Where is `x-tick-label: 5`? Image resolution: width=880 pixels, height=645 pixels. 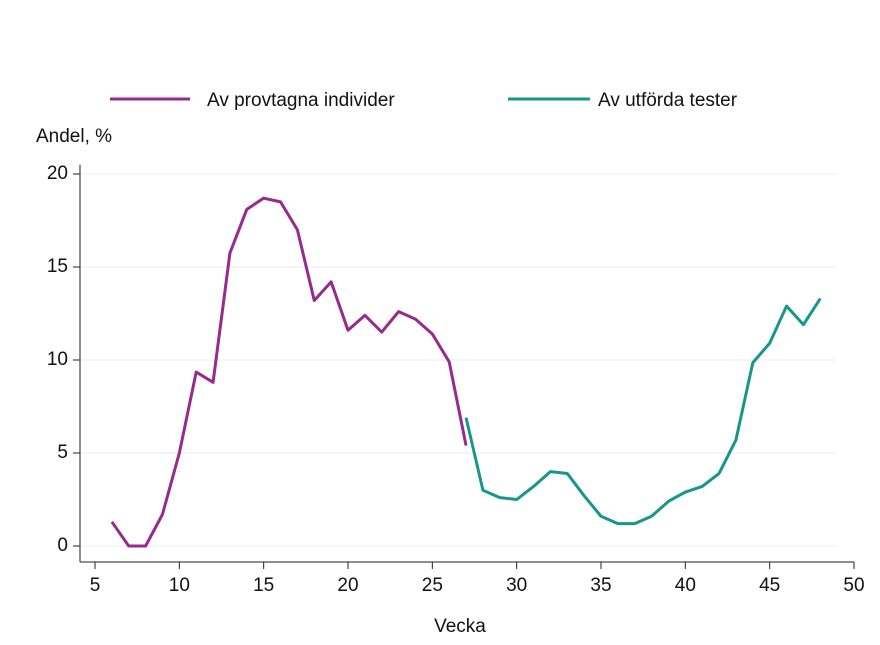 x-tick-label: 5 is located at coordinates (95, 585).